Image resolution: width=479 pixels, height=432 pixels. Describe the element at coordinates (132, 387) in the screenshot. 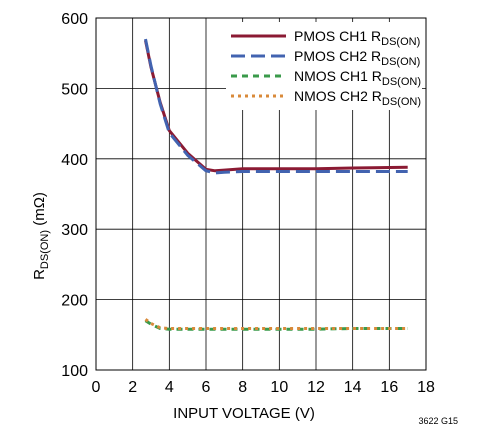

I see `x-tick-label: 2` at that location.